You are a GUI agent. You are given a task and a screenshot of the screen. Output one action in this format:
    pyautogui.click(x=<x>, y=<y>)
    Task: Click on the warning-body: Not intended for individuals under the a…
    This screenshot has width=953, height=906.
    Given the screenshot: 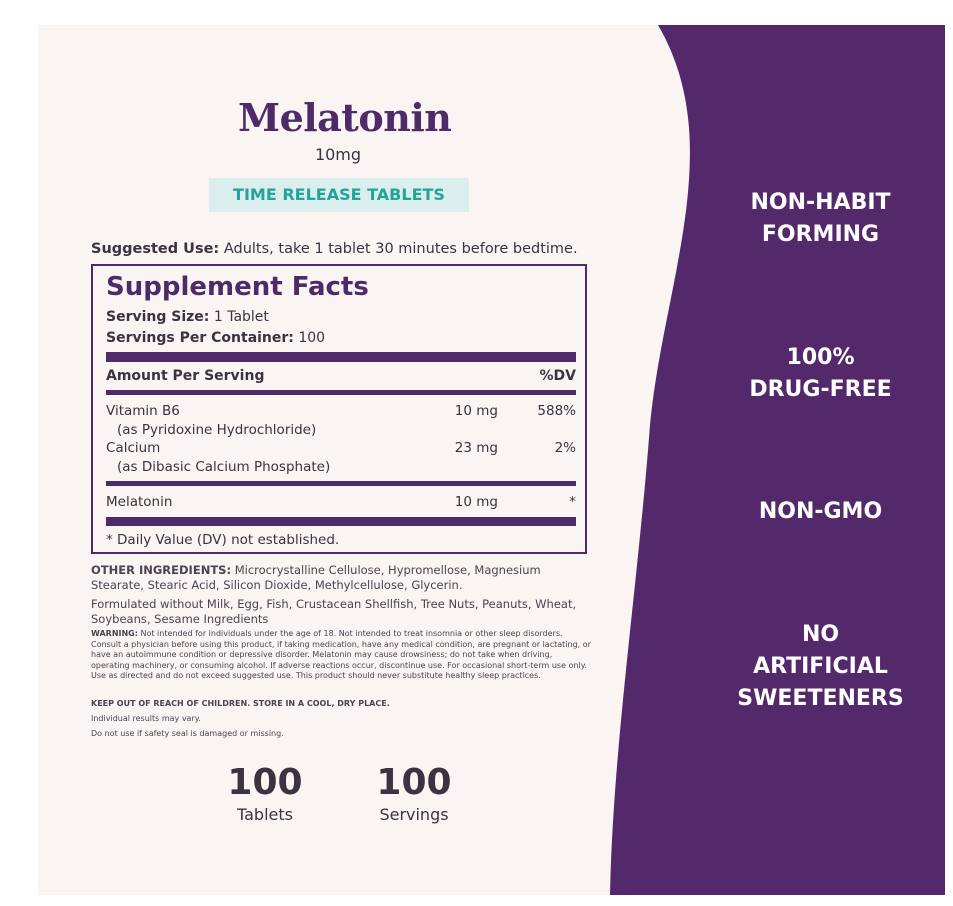 What is the action you would take?
    pyautogui.click(x=341, y=654)
    